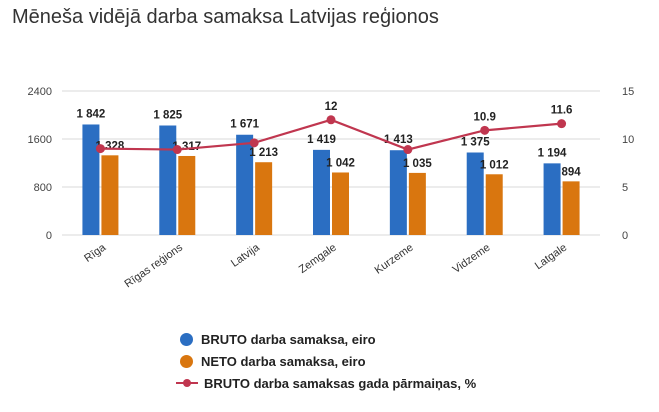 The image size is (659, 412). Describe the element at coordinates (331, 107) in the screenshot. I see `data-label-change: 12` at that location.